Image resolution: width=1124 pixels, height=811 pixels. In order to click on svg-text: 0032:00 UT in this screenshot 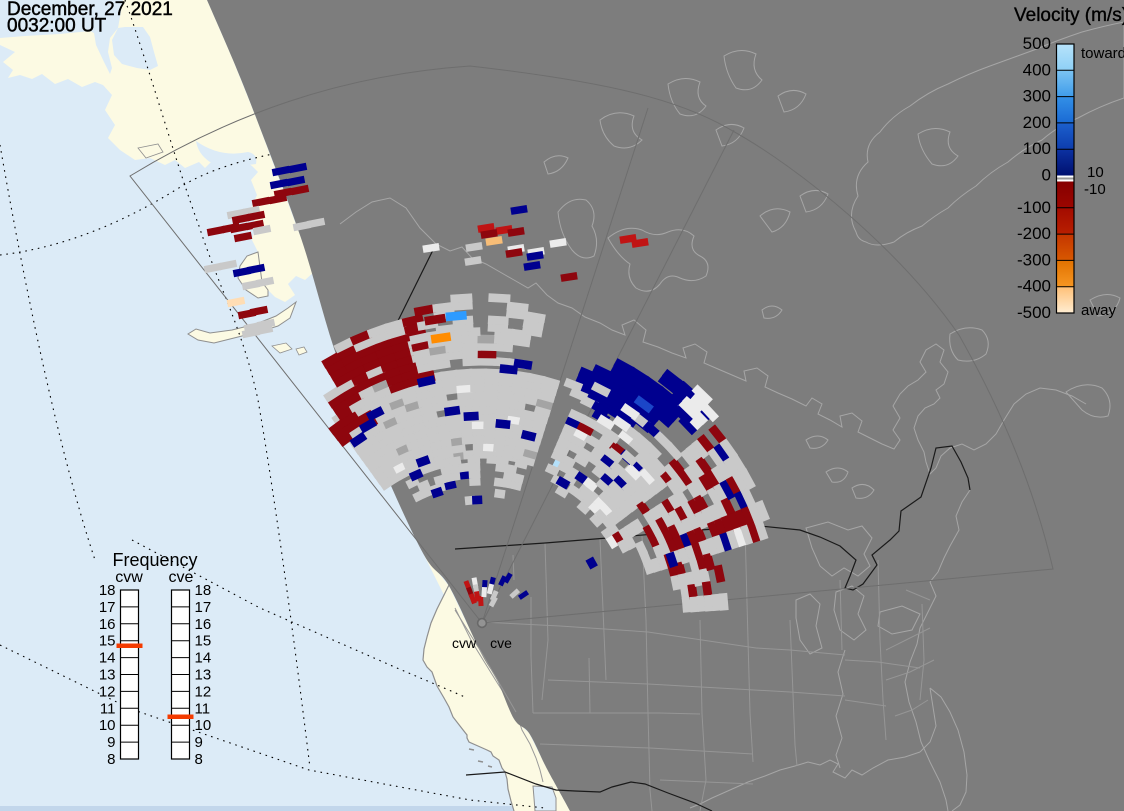, I will do `click(57, 26)`.